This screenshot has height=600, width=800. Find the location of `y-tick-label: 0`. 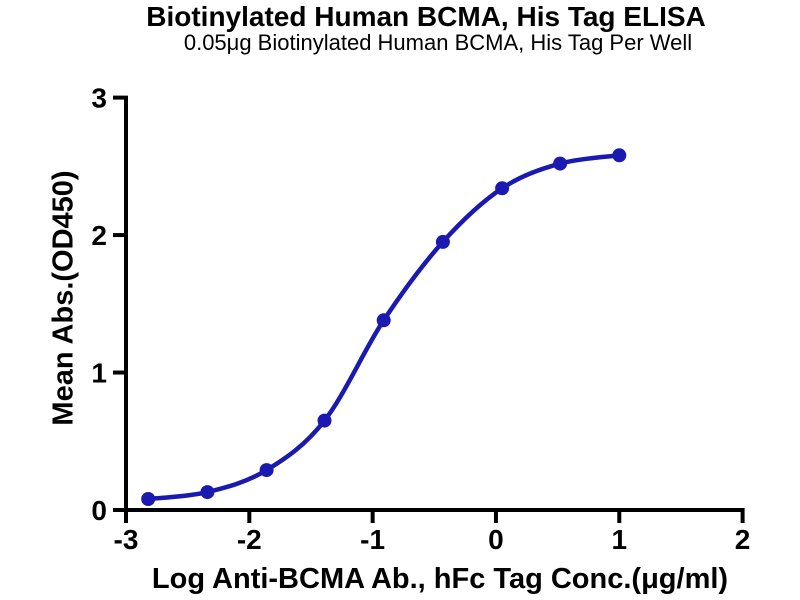

y-tick-label: 0 is located at coordinates (99, 510).